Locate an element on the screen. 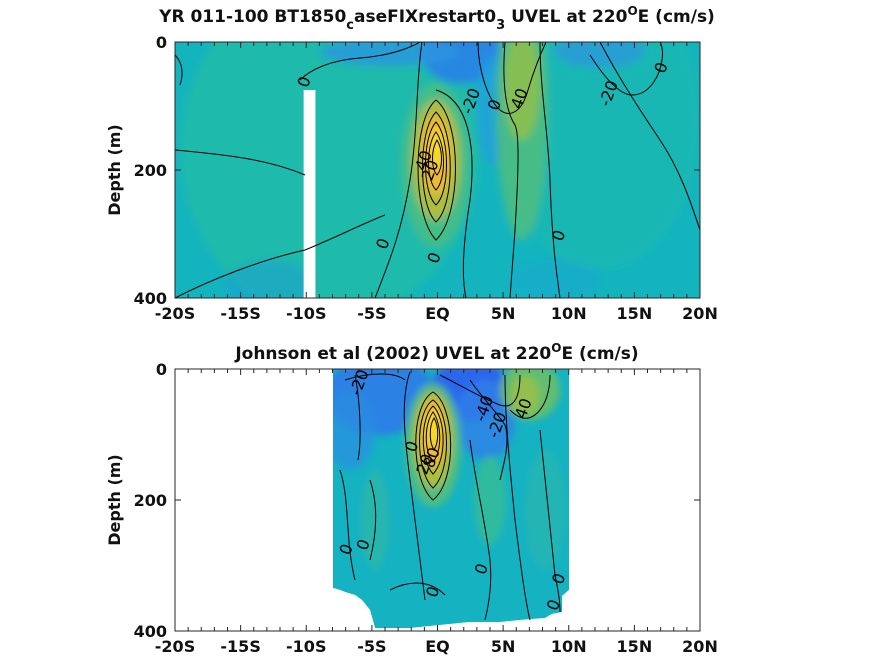 The width and height of the screenshot is (875, 656). bot-x-tick-label: -5S is located at coordinates (371, 646).